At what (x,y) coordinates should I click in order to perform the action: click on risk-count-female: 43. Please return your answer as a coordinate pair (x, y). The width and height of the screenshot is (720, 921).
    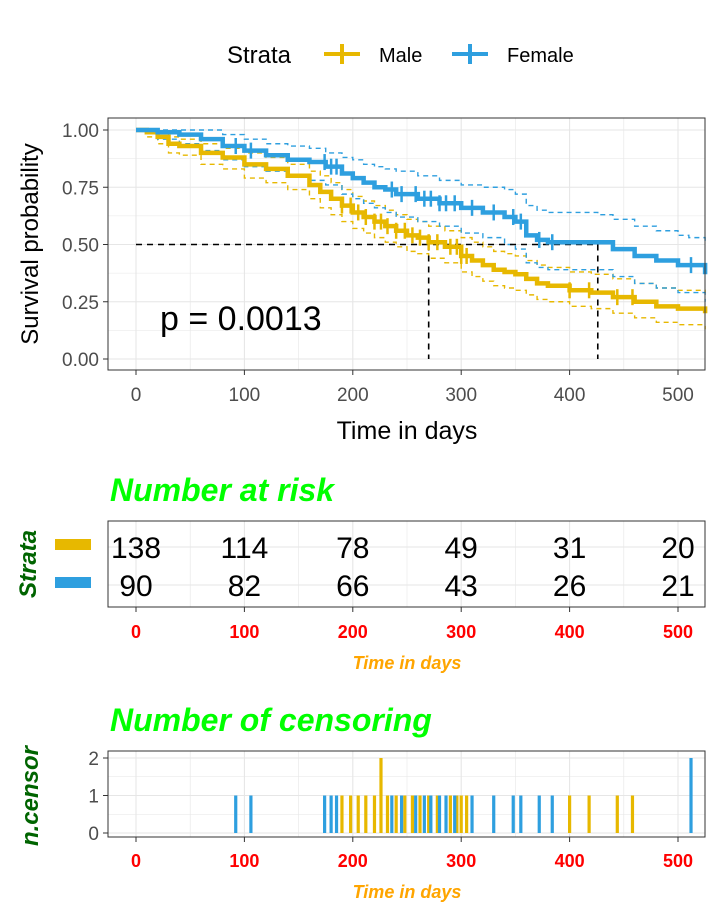
    Looking at the image, I should click on (461, 586).